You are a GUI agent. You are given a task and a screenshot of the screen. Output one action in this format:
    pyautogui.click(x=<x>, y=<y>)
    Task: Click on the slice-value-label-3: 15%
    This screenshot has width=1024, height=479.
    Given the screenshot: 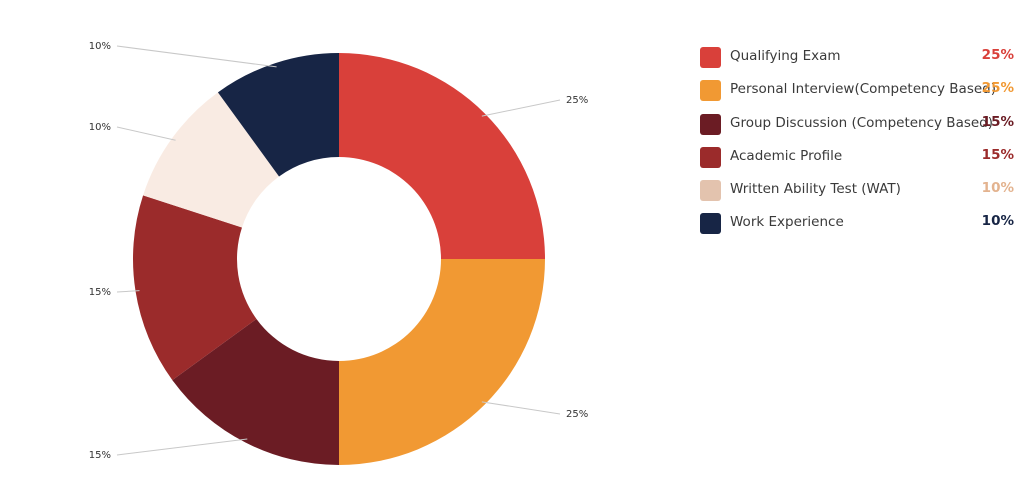 What is the action you would take?
    pyautogui.click(x=100, y=455)
    